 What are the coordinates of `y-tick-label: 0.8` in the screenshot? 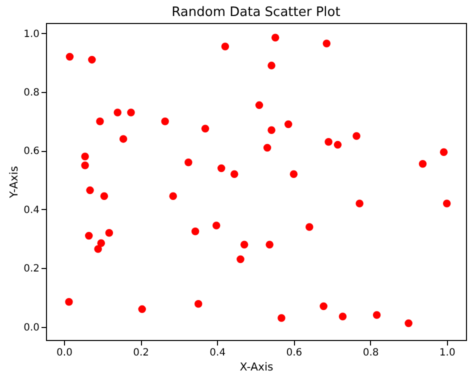 It's located at (32, 92).